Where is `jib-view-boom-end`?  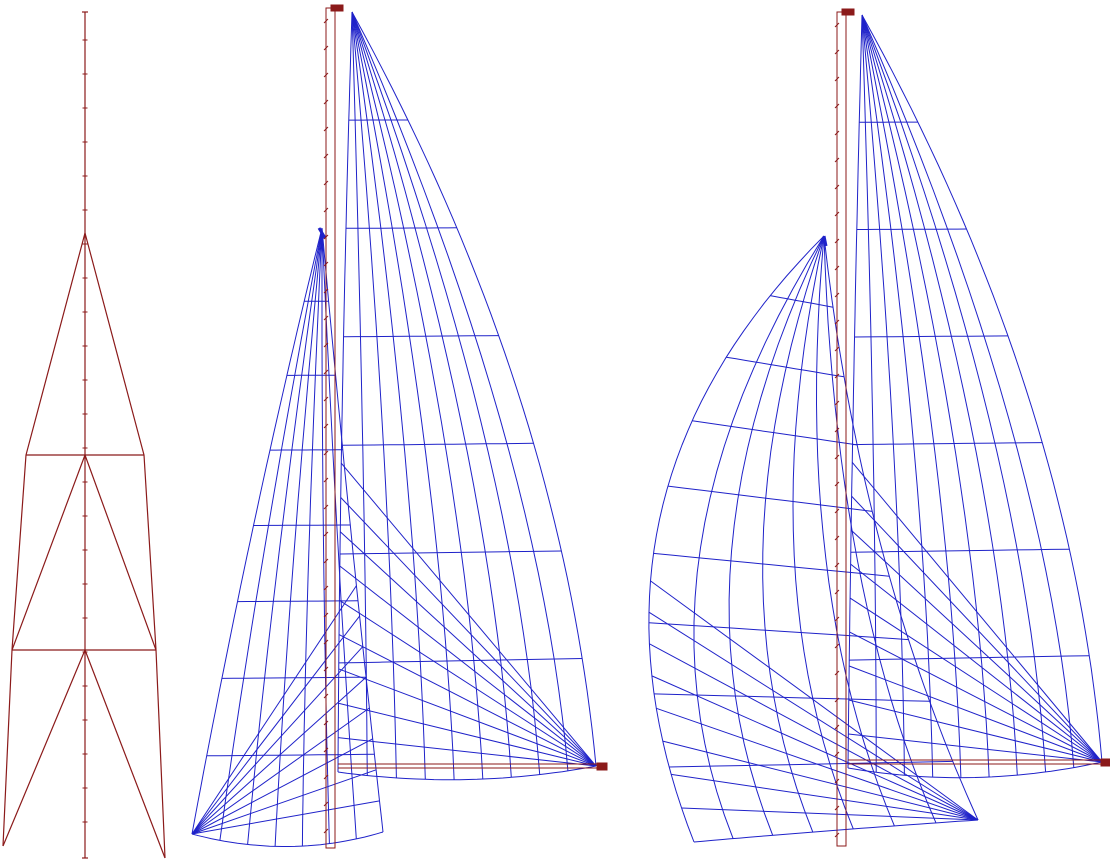 jib-view-boom-end is located at coordinates (602, 766).